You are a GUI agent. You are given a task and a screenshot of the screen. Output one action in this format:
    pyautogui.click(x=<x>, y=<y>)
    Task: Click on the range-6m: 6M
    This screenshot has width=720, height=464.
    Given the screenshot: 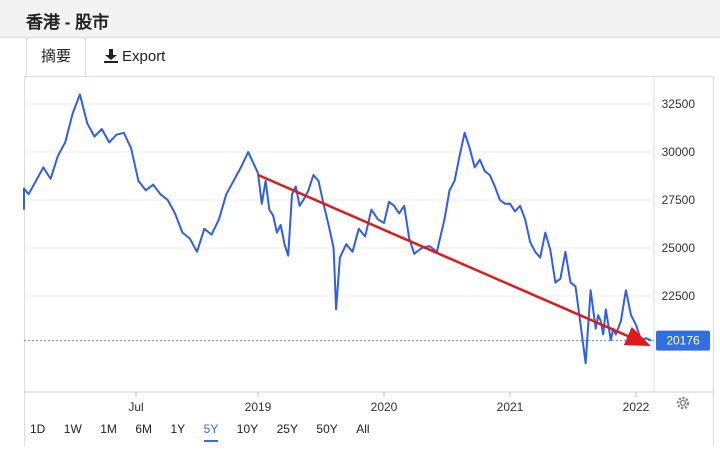 What is the action you would take?
    pyautogui.click(x=144, y=429)
    